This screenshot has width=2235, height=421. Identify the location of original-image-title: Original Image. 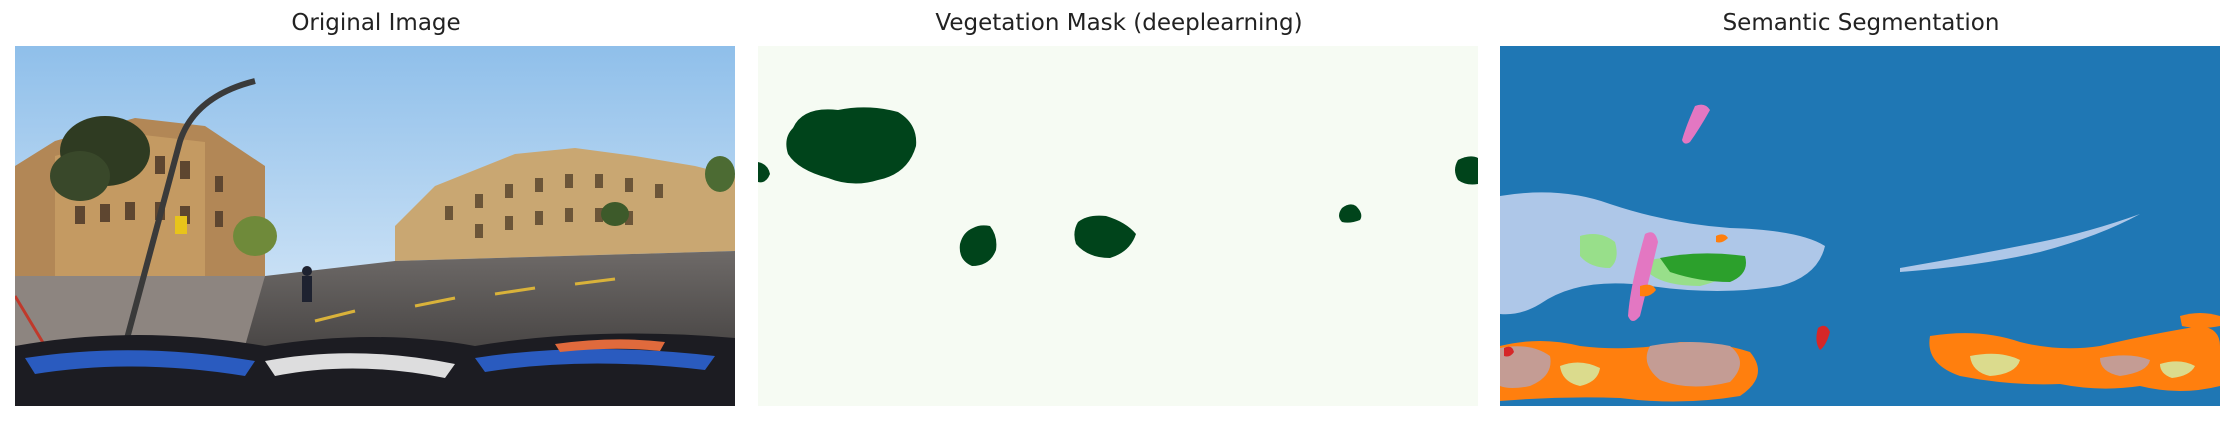
(376, 23).